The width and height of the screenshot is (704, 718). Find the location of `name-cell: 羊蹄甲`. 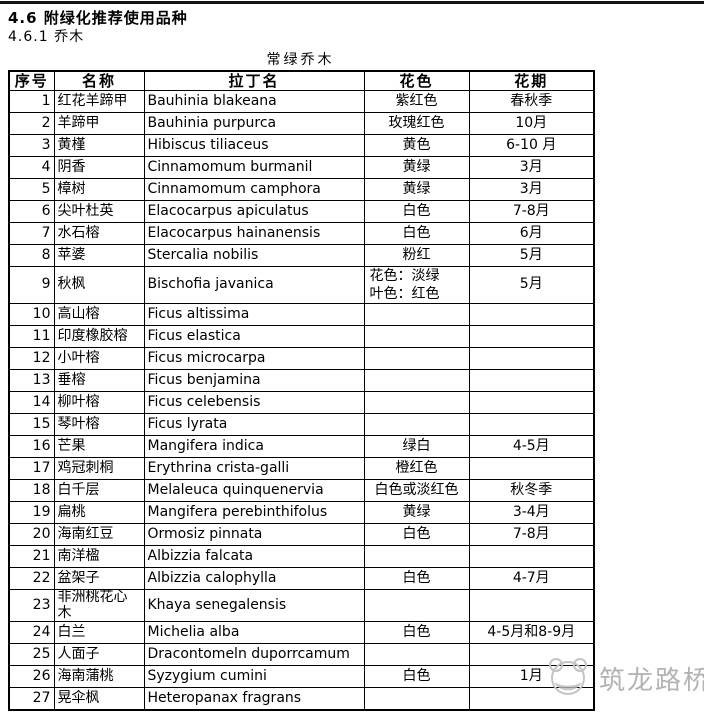

name-cell: 羊蹄甲 is located at coordinates (99, 123).